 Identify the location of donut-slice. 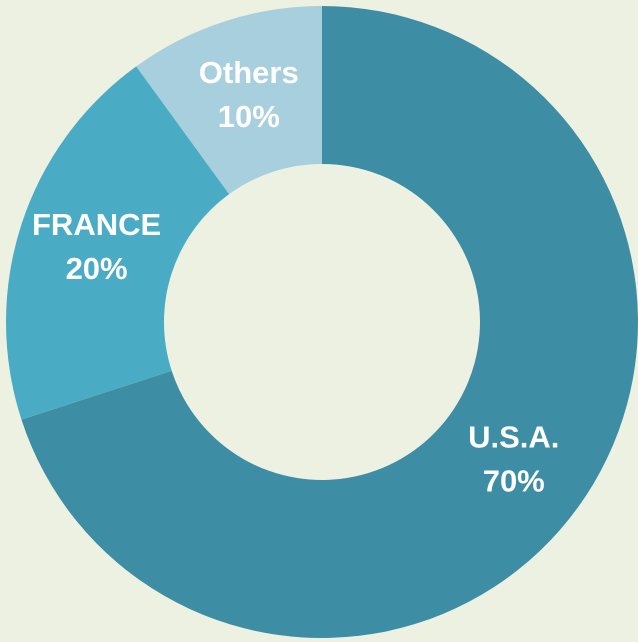
(229, 100).